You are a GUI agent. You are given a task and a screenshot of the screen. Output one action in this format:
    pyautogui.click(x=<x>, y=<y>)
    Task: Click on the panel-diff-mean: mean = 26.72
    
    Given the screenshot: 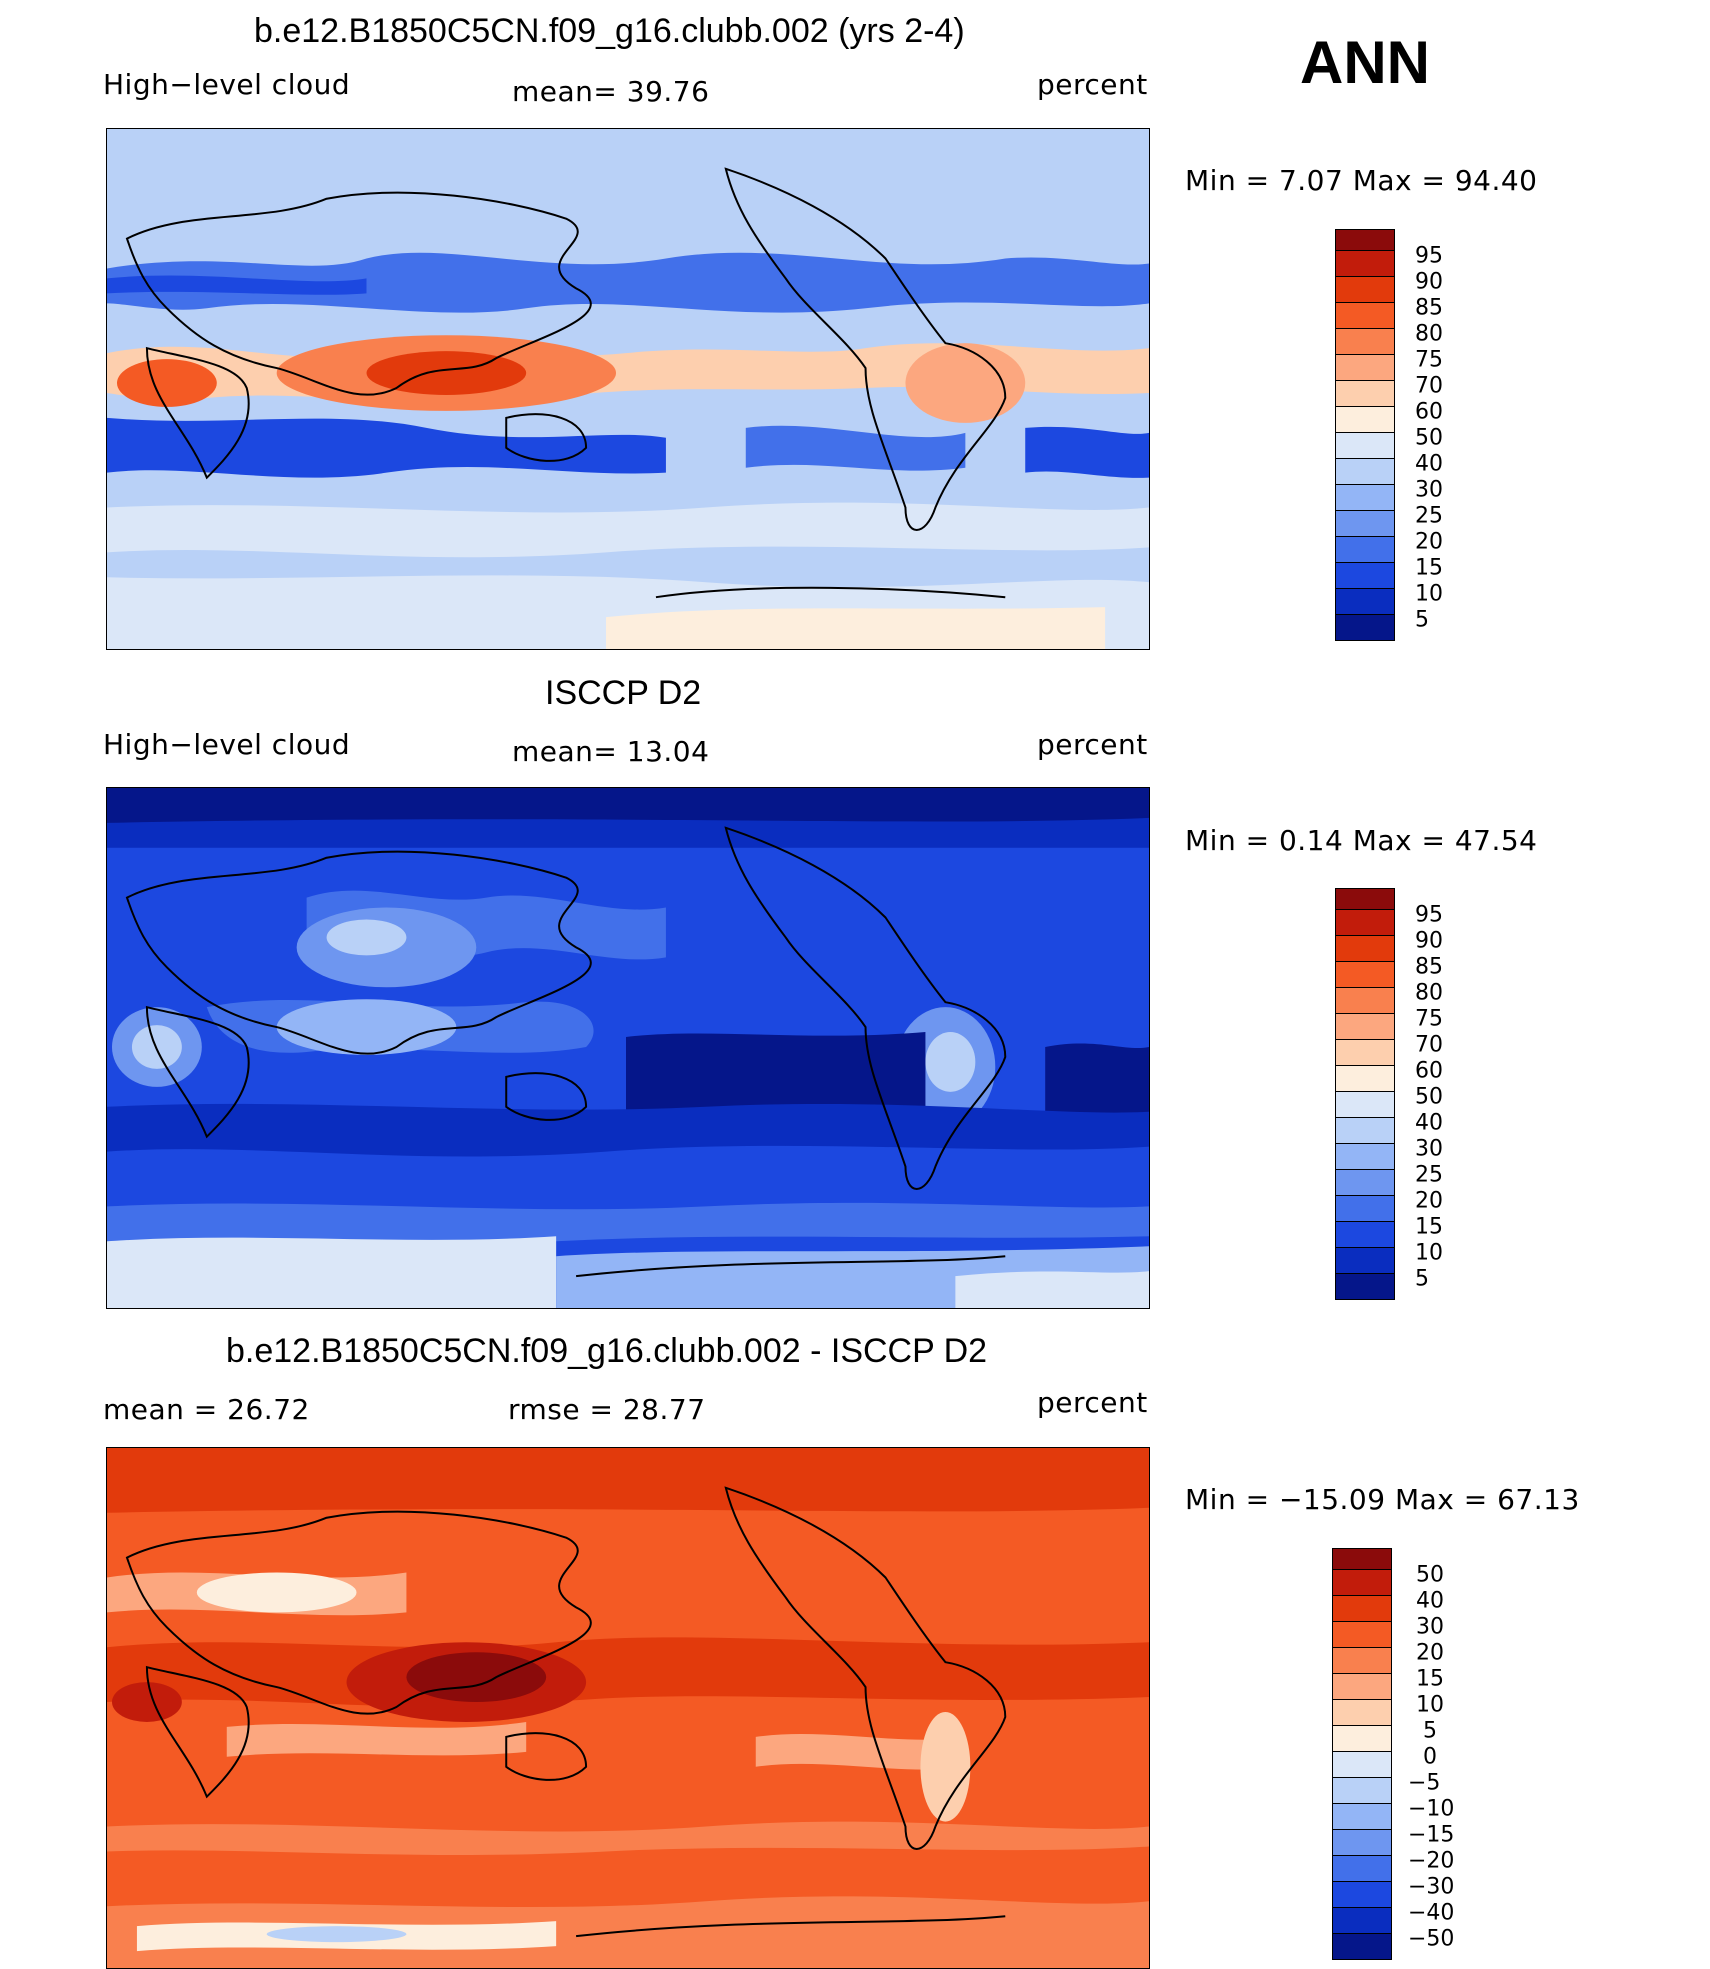 What is the action you would take?
    pyautogui.click(x=206, y=1409)
    